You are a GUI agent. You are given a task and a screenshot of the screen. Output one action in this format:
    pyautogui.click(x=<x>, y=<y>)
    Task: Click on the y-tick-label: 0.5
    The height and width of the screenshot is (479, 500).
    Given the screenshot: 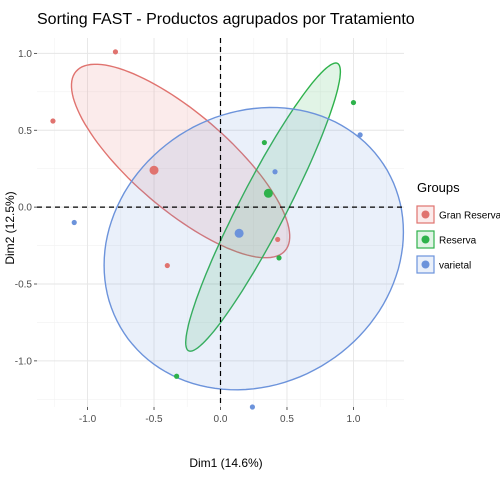 What is the action you would take?
    pyautogui.click(x=25, y=131)
    